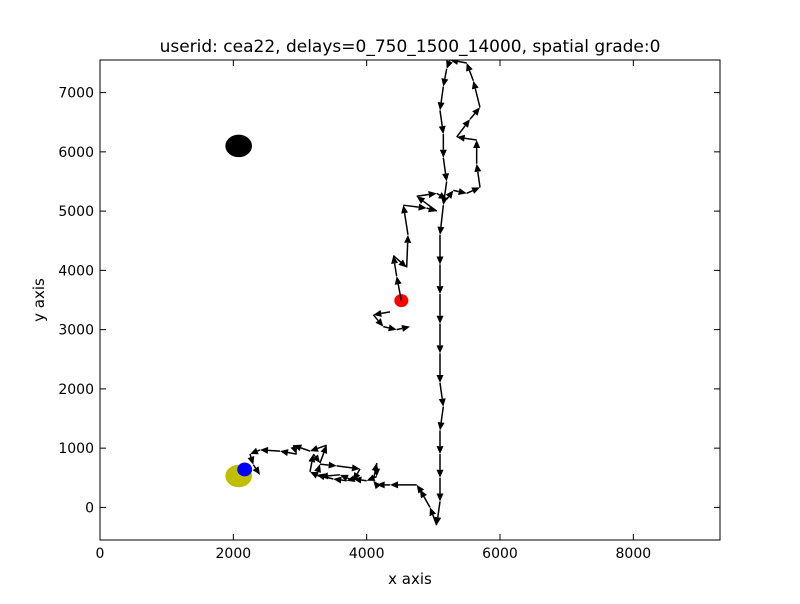 This screenshot has width=800, height=604. What do you see at coordinates (500, 554) in the screenshot?
I see `x-tick-label: 6000` at bounding box center [500, 554].